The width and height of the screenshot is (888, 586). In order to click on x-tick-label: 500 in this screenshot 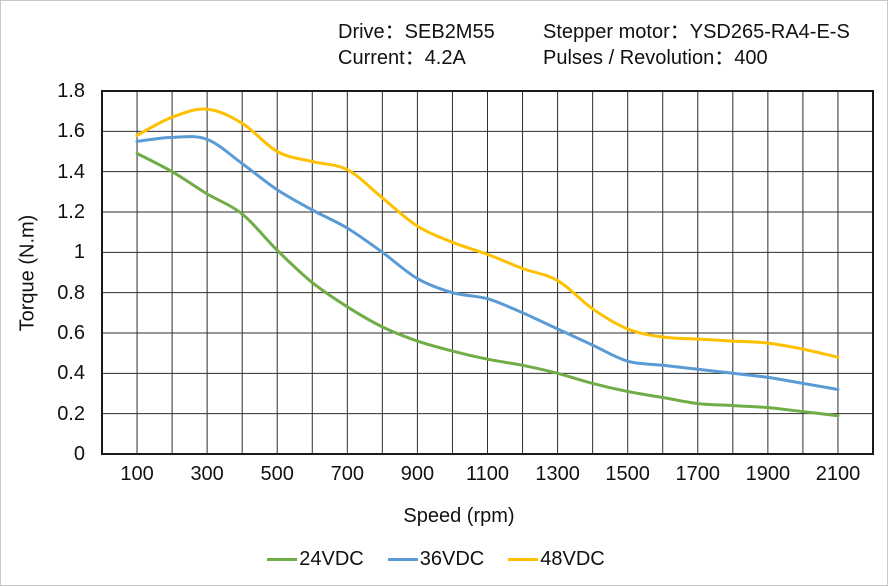, I will do `click(277, 474)`.